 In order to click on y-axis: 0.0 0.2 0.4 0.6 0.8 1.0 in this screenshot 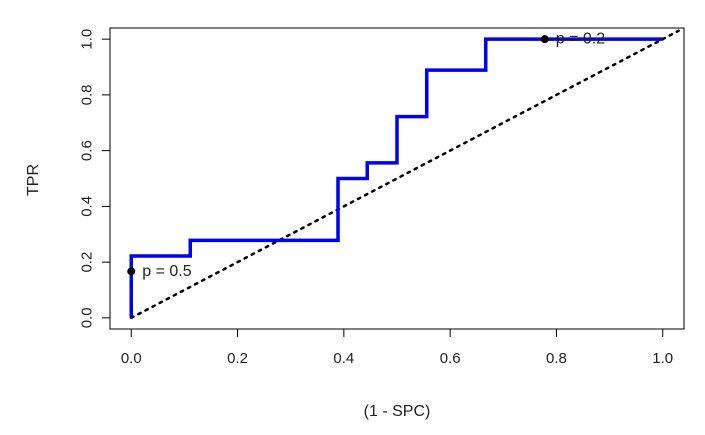, I will do `click(95, 178)`.